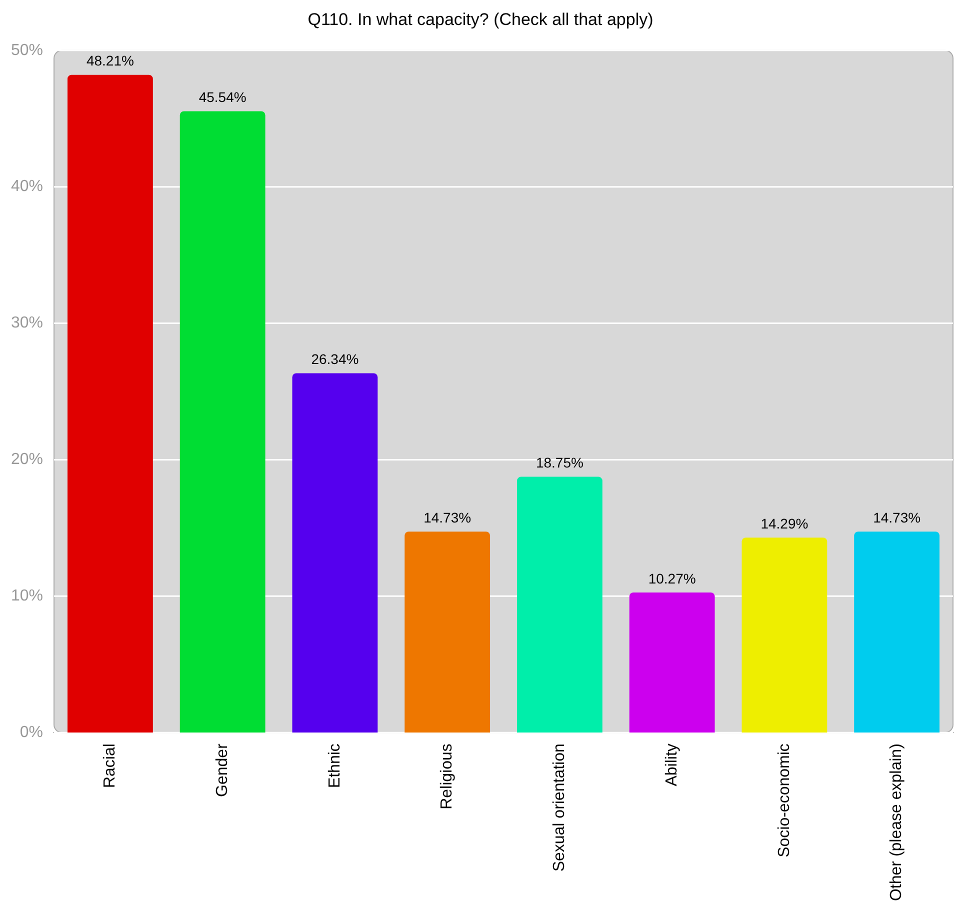  Describe the element at coordinates (784, 801) in the screenshot. I see `x-tick-label: Socio-economic` at that location.